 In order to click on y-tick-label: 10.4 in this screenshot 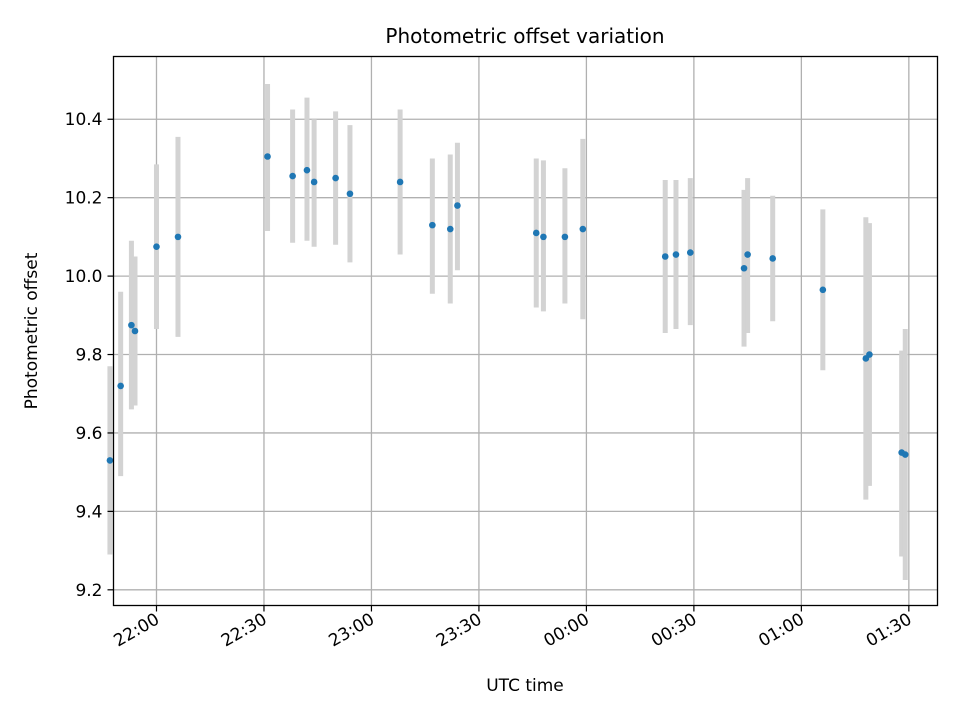, I will do `click(84, 120)`.